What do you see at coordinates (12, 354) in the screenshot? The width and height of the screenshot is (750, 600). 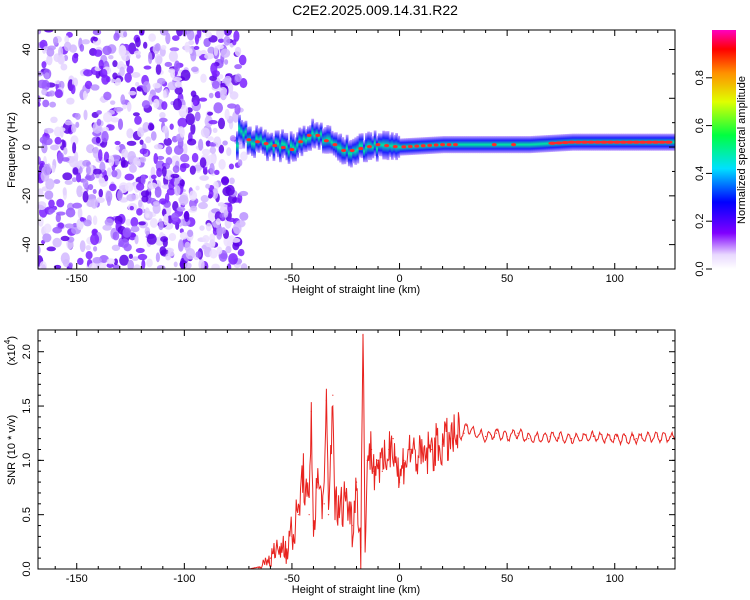 I see `scale-note-text: (x10` at bounding box center [12, 354].